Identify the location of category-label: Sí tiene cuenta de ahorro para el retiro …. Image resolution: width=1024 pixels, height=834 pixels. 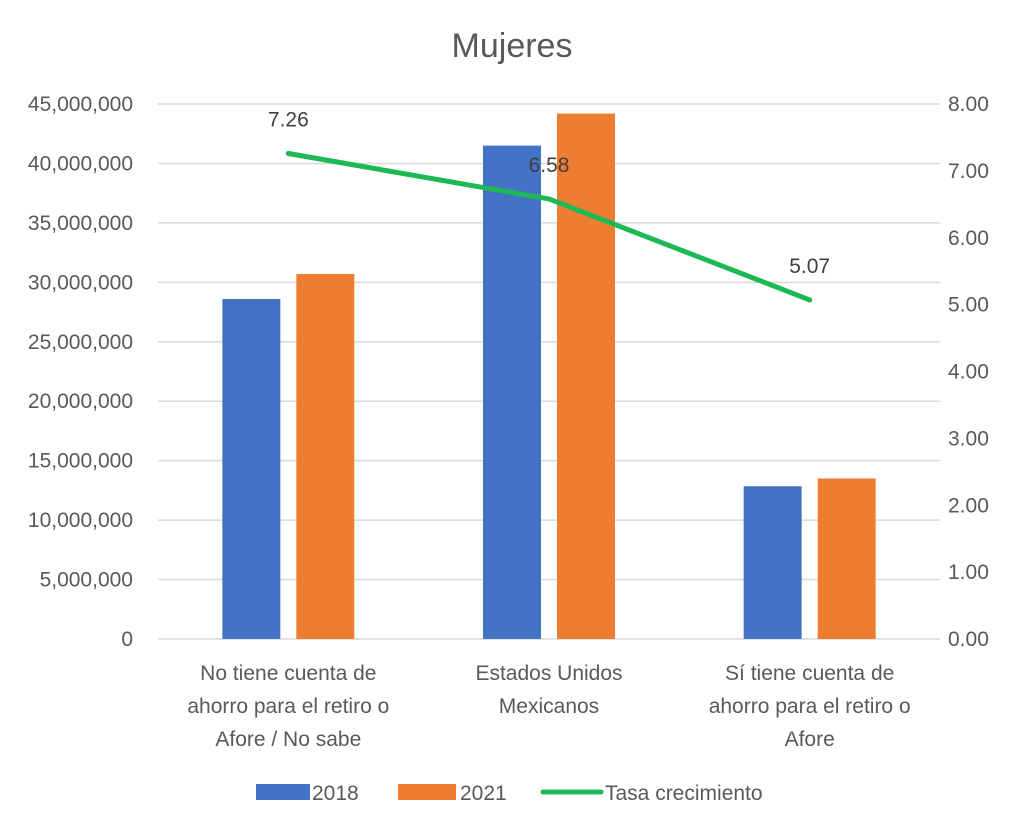
(810, 706).